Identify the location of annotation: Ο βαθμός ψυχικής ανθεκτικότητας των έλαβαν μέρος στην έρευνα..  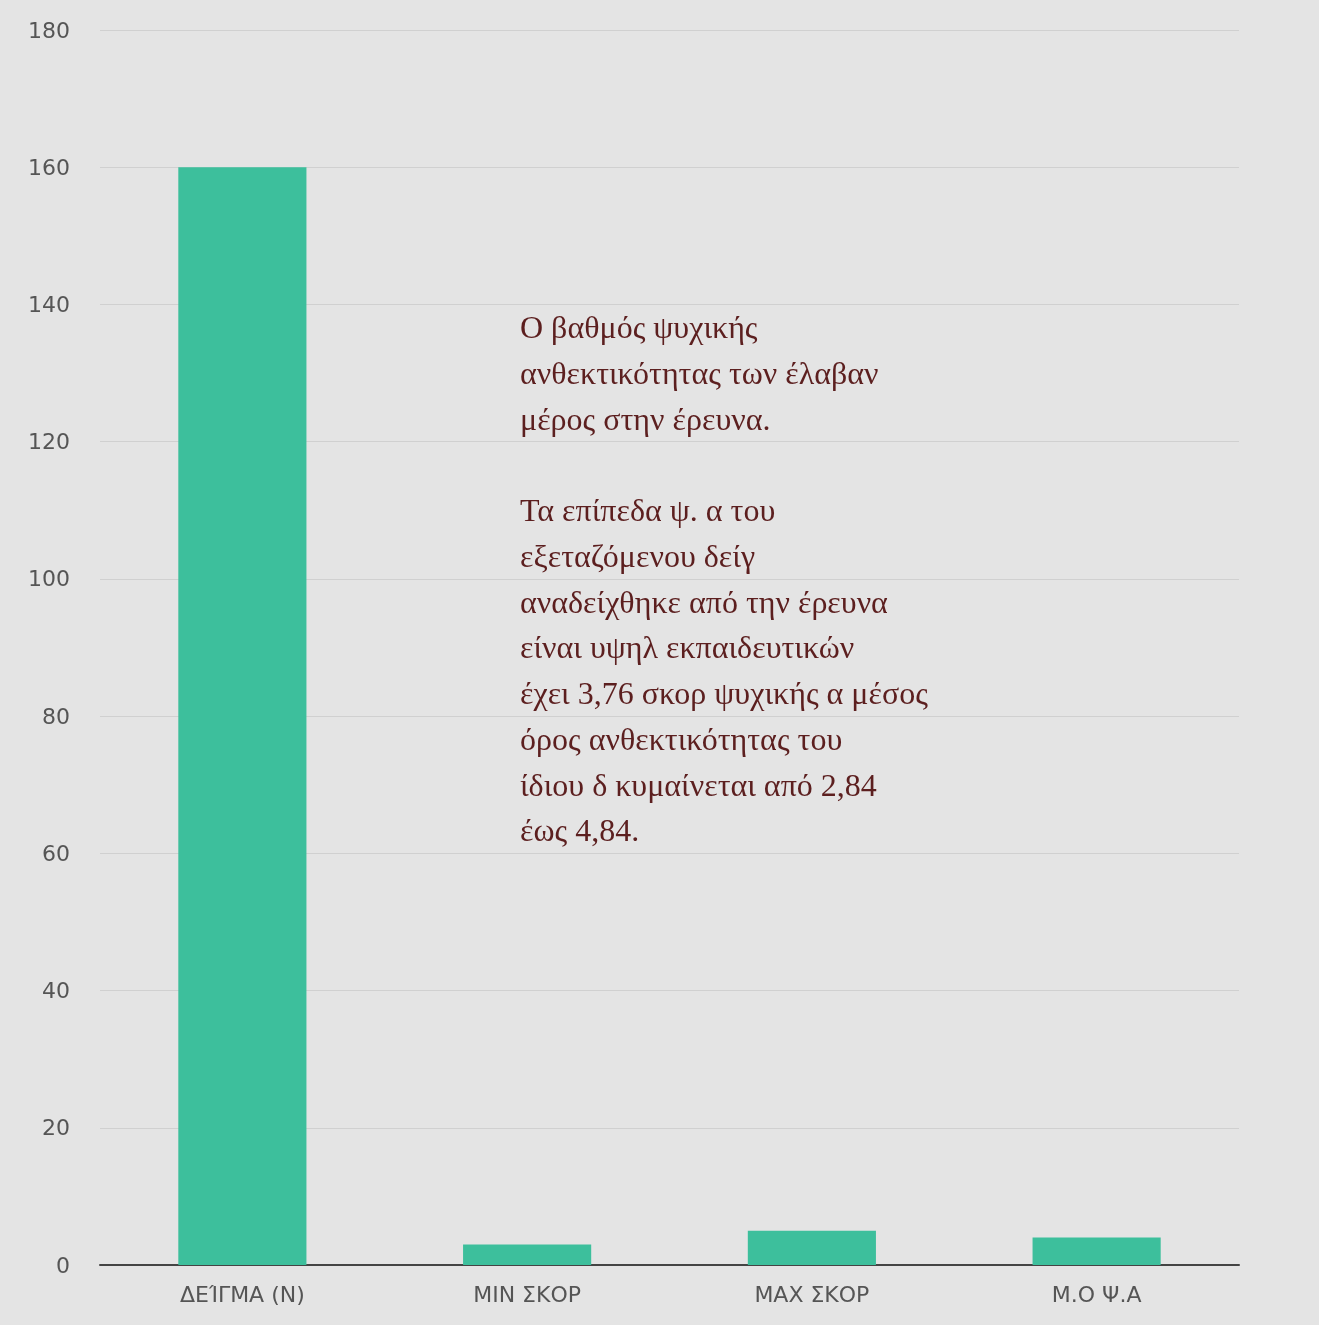
(703, 373).